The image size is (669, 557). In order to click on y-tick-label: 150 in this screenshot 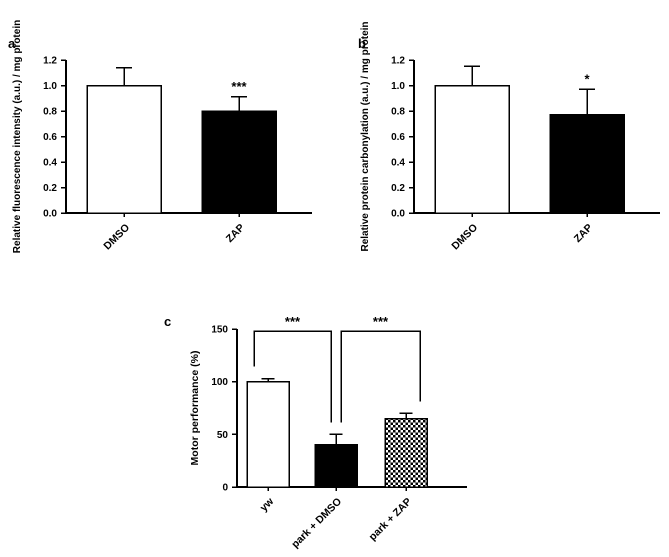, I will do `click(219, 330)`.